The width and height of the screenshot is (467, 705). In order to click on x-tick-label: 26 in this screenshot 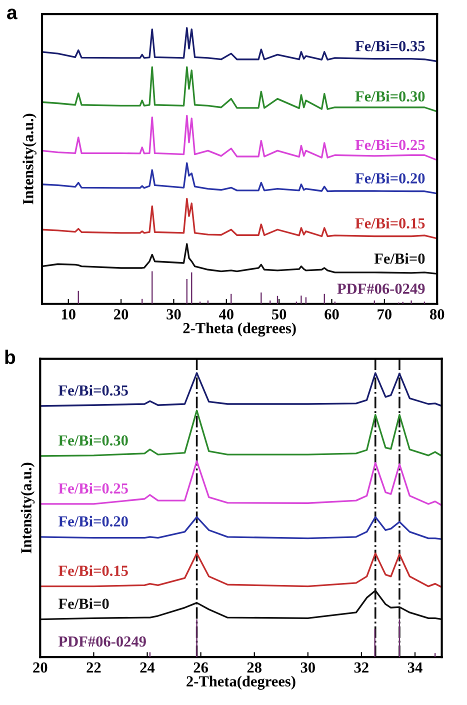, I will do `click(201, 667)`.